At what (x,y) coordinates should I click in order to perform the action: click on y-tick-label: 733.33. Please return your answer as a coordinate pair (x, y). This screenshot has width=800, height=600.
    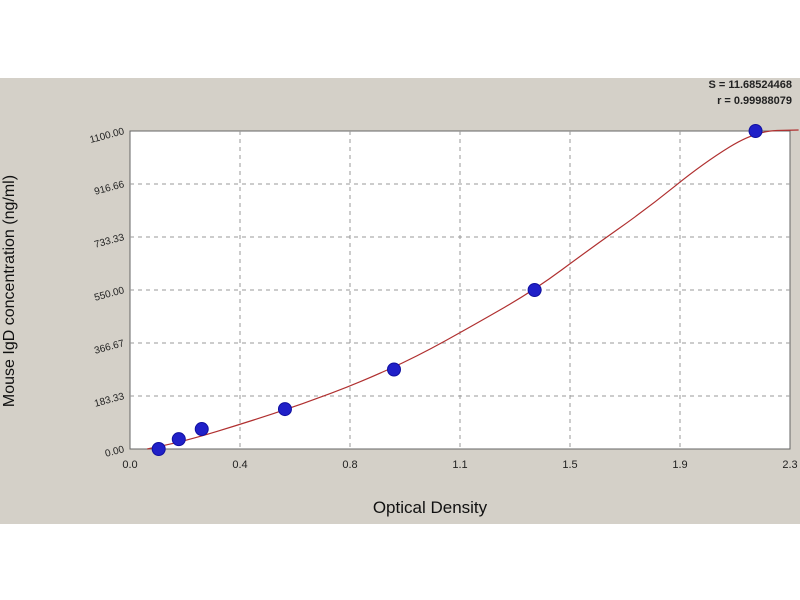
    Looking at the image, I should click on (109, 241).